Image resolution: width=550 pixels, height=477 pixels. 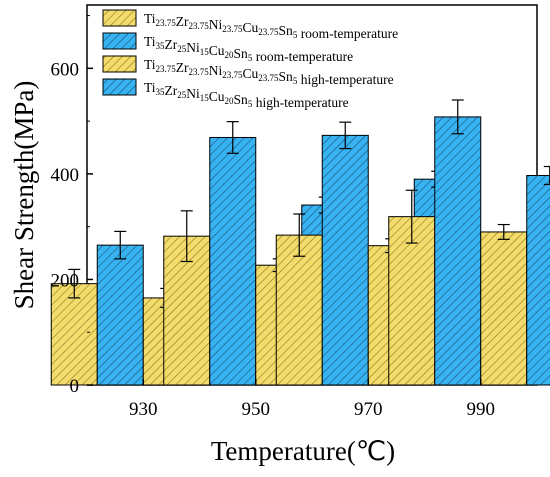 I want to click on x-axis: 930 950 970 990, so click(x=312, y=399).